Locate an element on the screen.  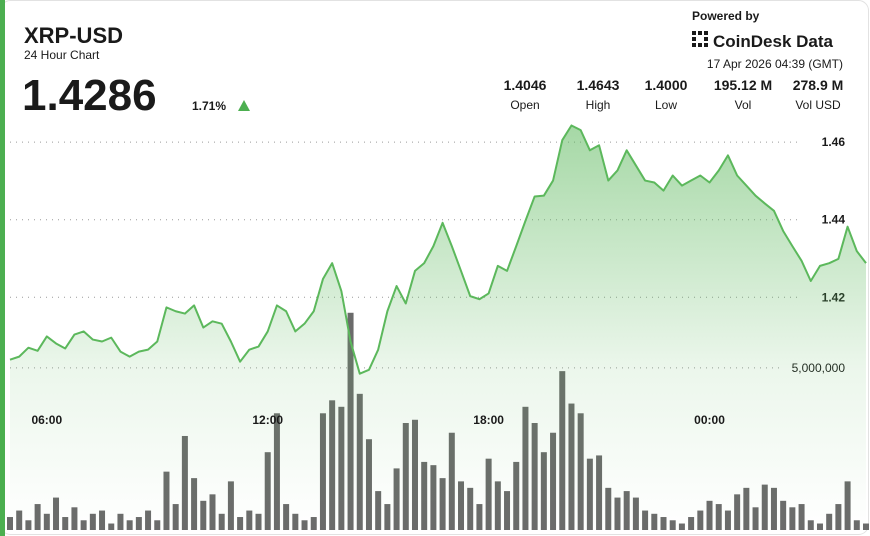
stat-value: 1.4046 is located at coordinates (525, 85).